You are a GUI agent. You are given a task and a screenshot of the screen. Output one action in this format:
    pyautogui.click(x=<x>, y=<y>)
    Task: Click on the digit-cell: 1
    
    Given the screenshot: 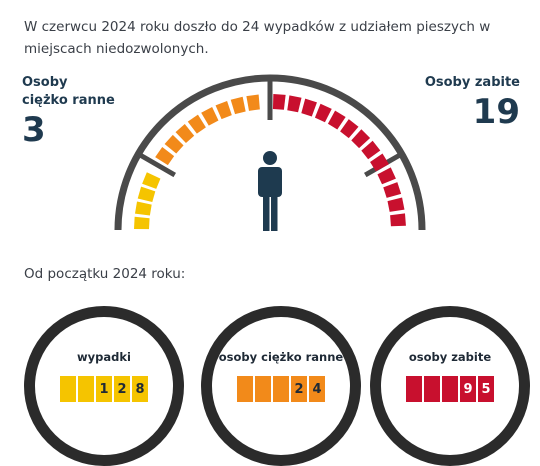 What is the action you would take?
    pyautogui.click(x=104, y=389)
    